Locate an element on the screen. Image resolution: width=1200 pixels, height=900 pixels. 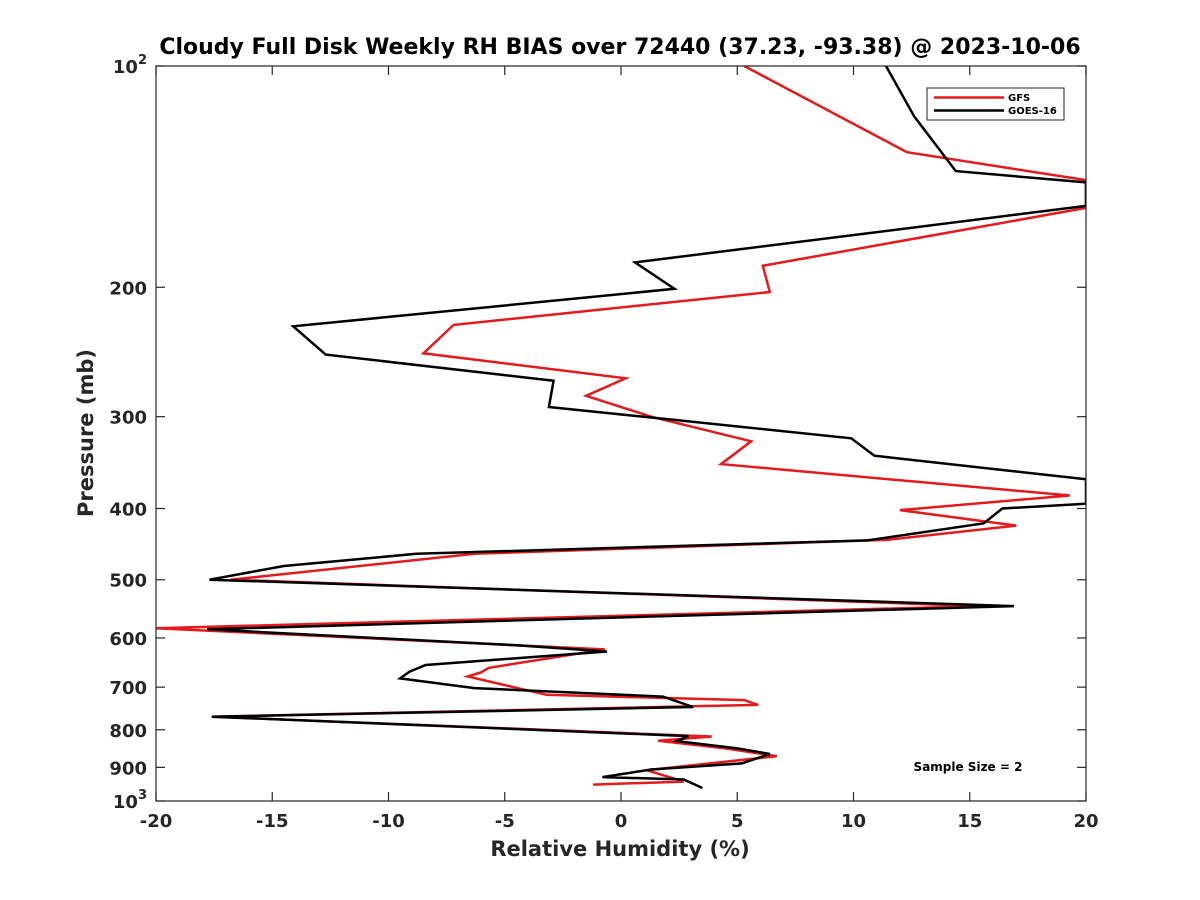
x-tick-label: -10 is located at coordinates (388, 821).